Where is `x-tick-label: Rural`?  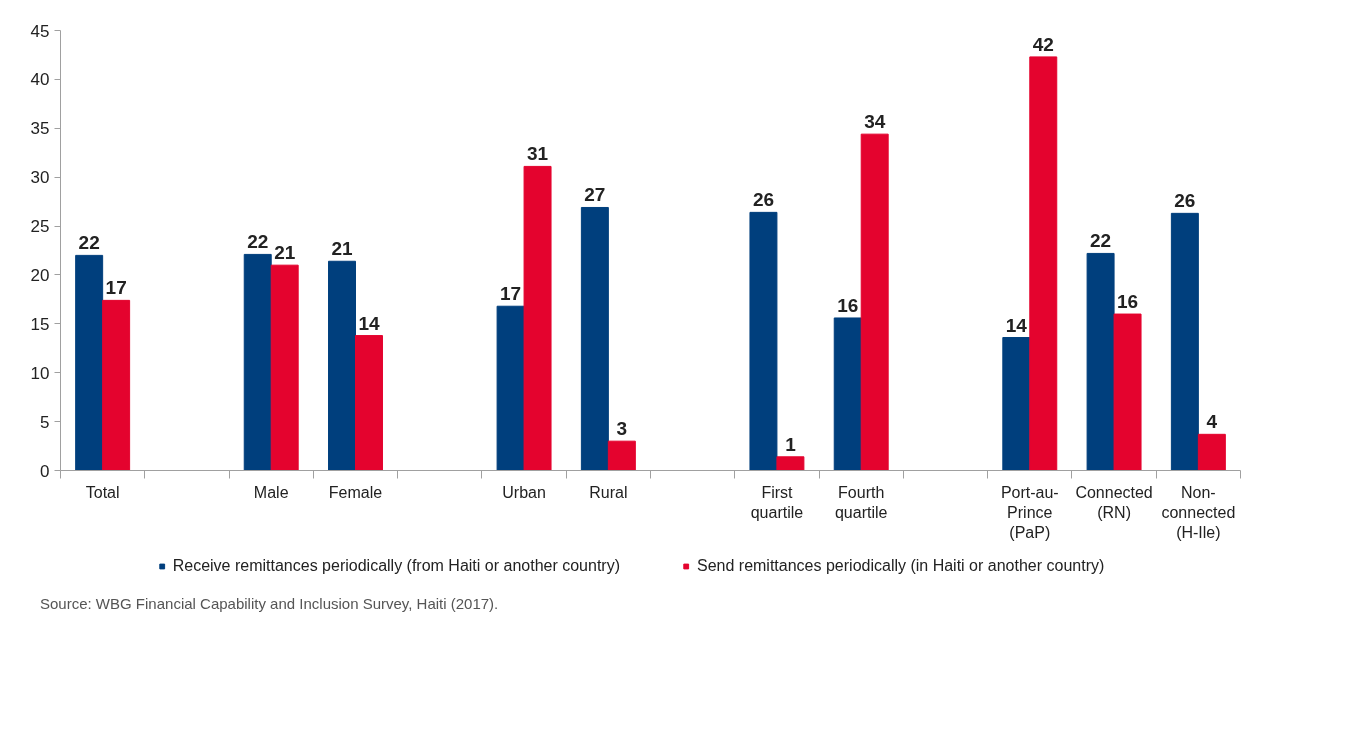 x-tick-label: Rural is located at coordinates (608, 492).